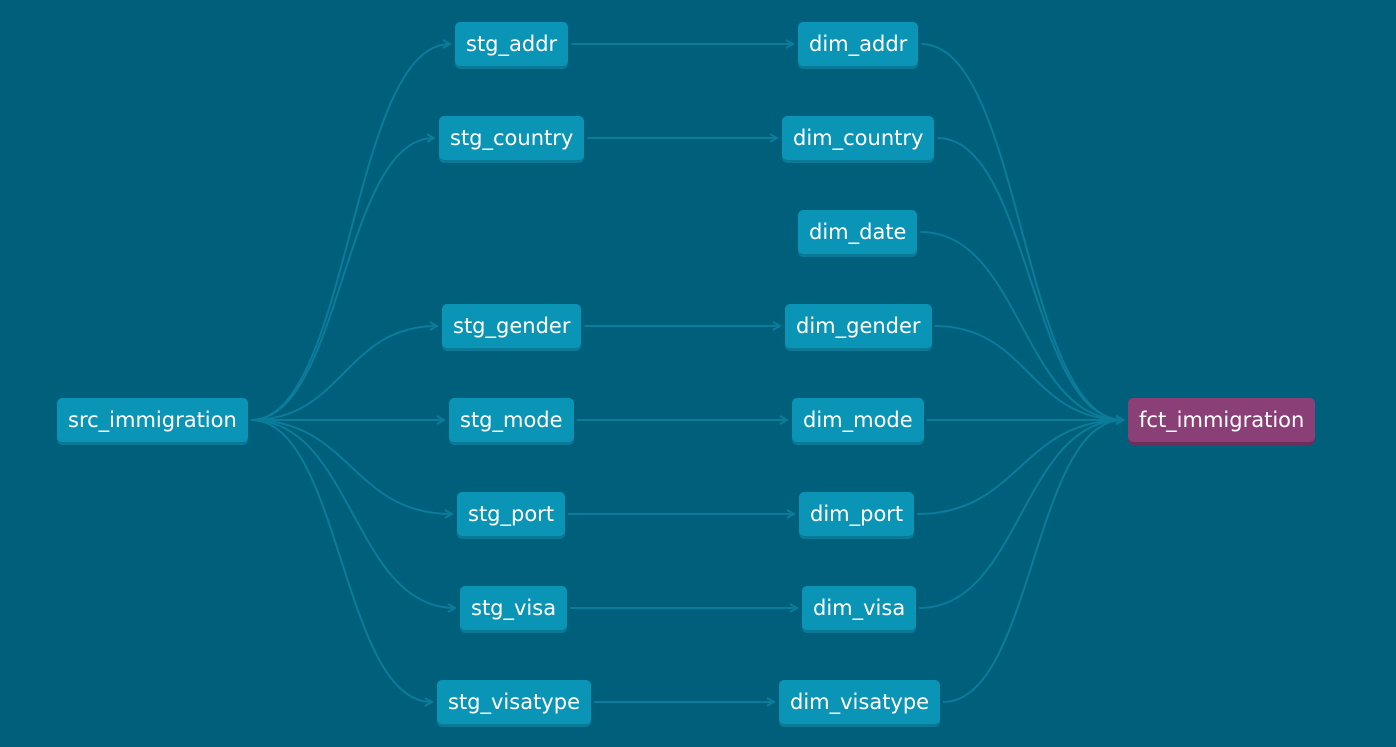 This screenshot has height=747, width=1396. What do you see at coordinates (514, 702) in the screenshot?
I see `node-stg_visatype: stg_visatype` at bounding box center [514, 702].